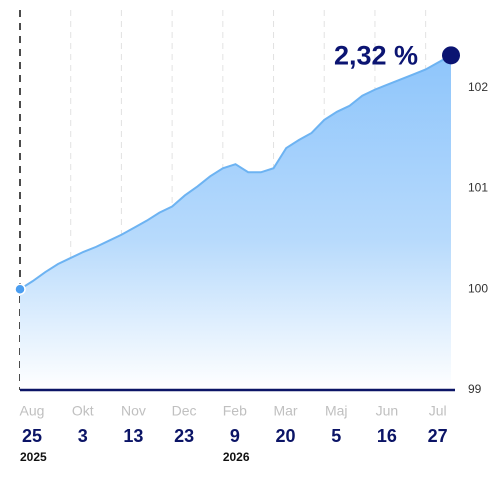  I want to click on x-tick-year: 2026, so click(236, 457).